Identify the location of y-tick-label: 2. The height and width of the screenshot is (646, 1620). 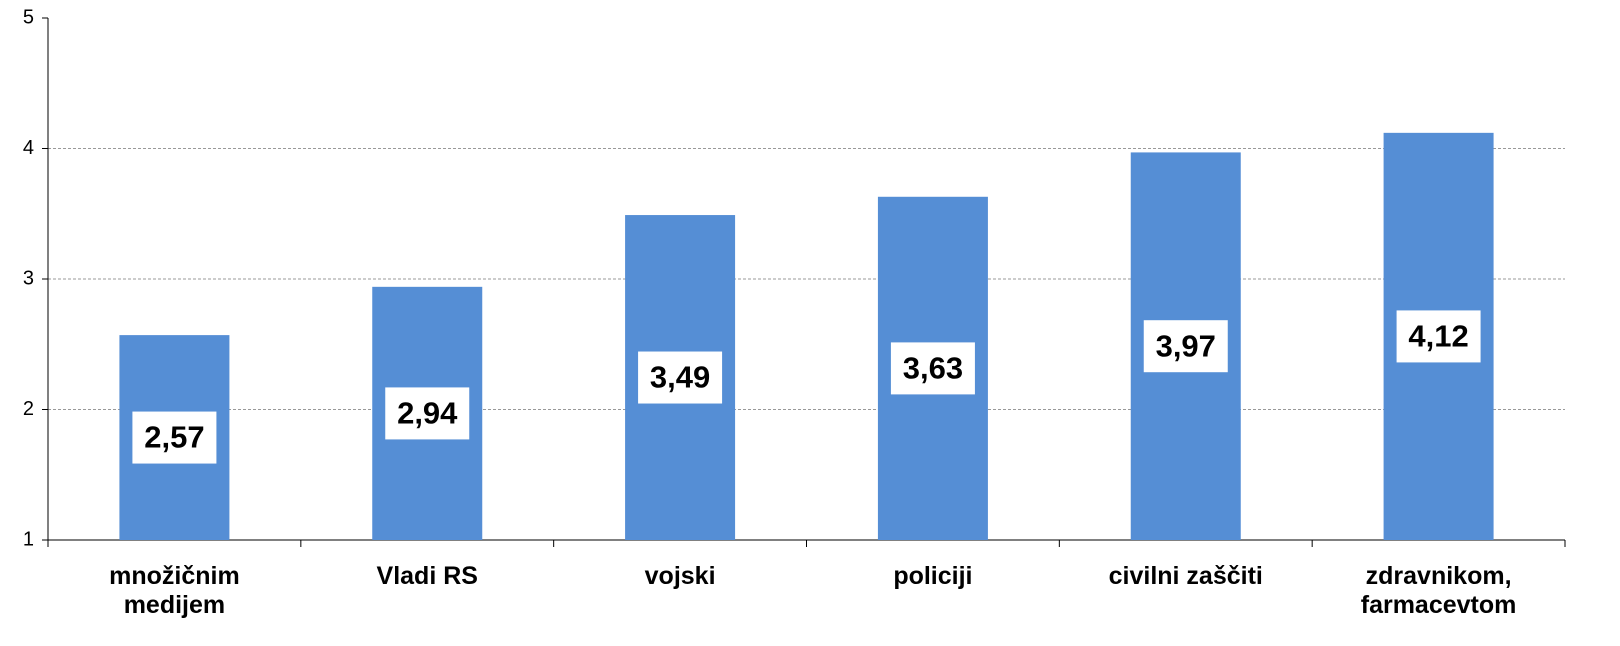
(28, 409).